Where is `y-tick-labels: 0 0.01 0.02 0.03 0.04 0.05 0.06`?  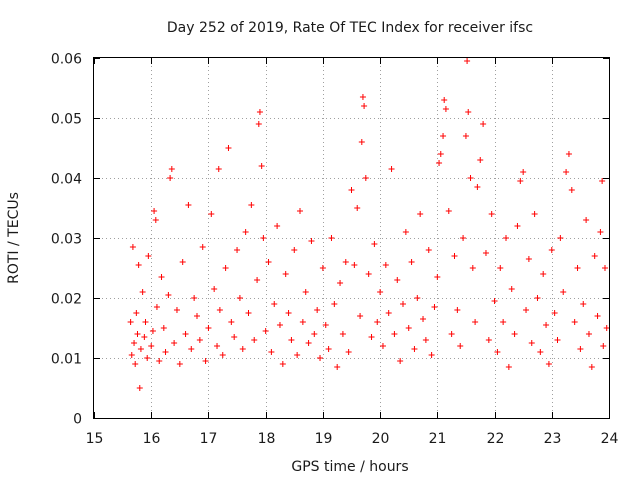
y-tick-labels: 0 0.01 0.02 0.03 0.04 0.05 0.06 is located at coordinates (66, 240).